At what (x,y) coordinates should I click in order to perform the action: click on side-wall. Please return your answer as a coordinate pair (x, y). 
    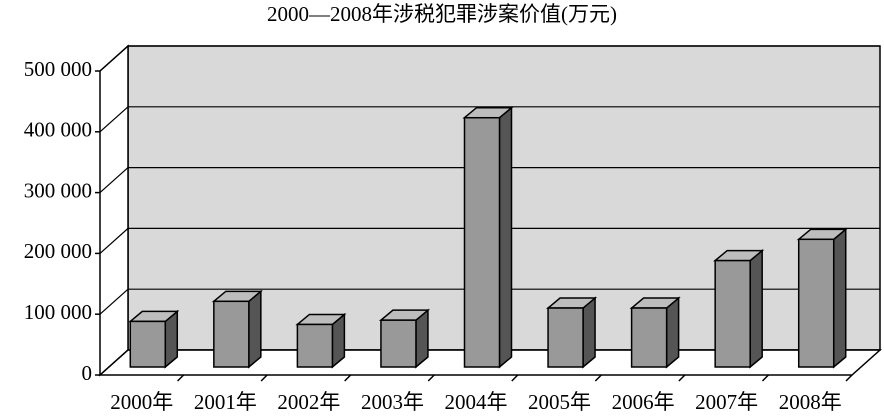
    Looking at the image, I should click on (114, 210).